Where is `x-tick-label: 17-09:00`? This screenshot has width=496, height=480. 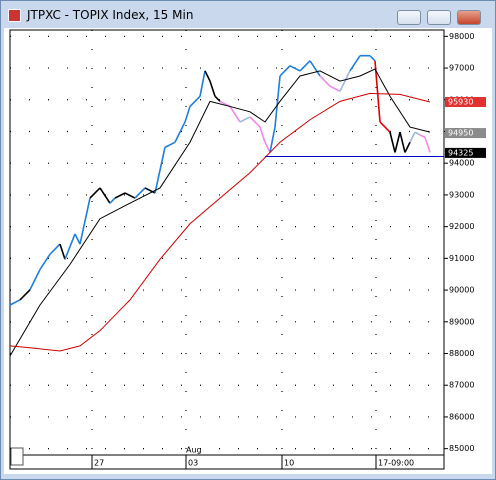
x-tick-label: 17-09:00 is located at coordinates (396, 463).